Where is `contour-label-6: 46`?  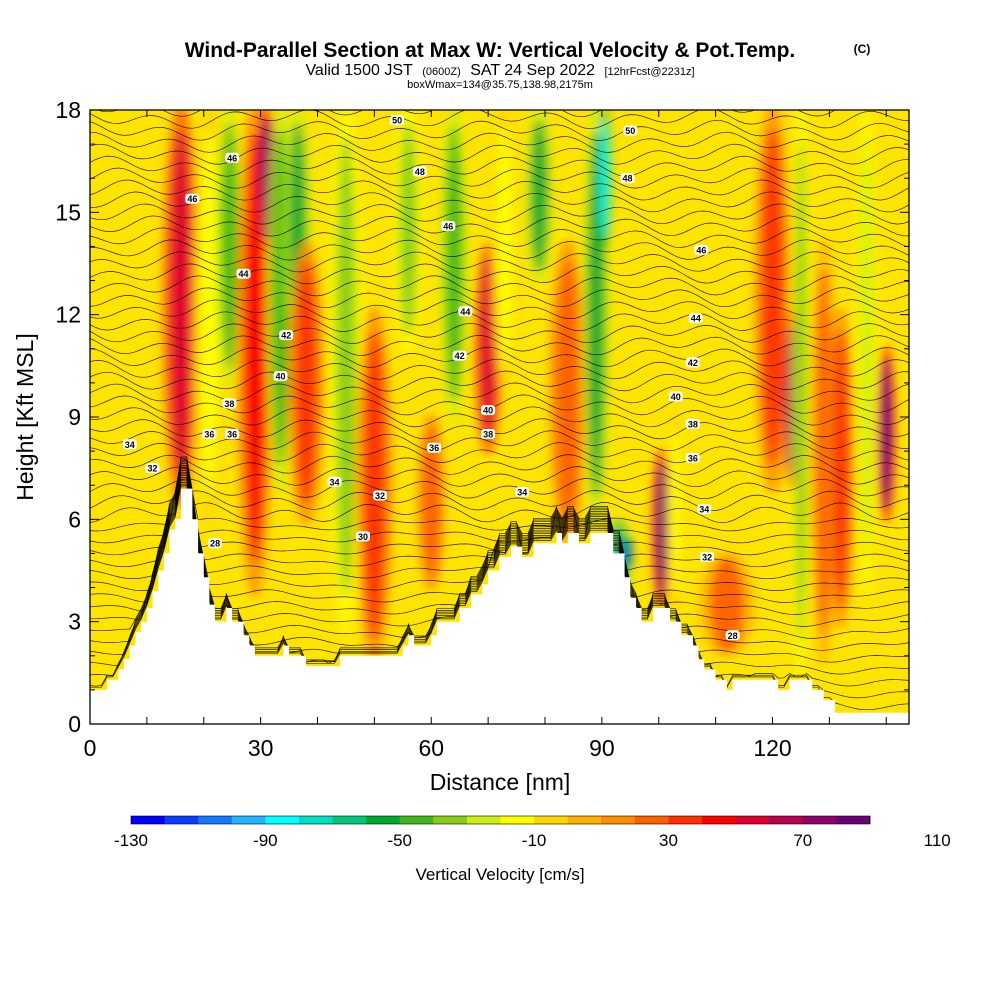 contour-label-6: 46 is located at coordinates (192, 198).